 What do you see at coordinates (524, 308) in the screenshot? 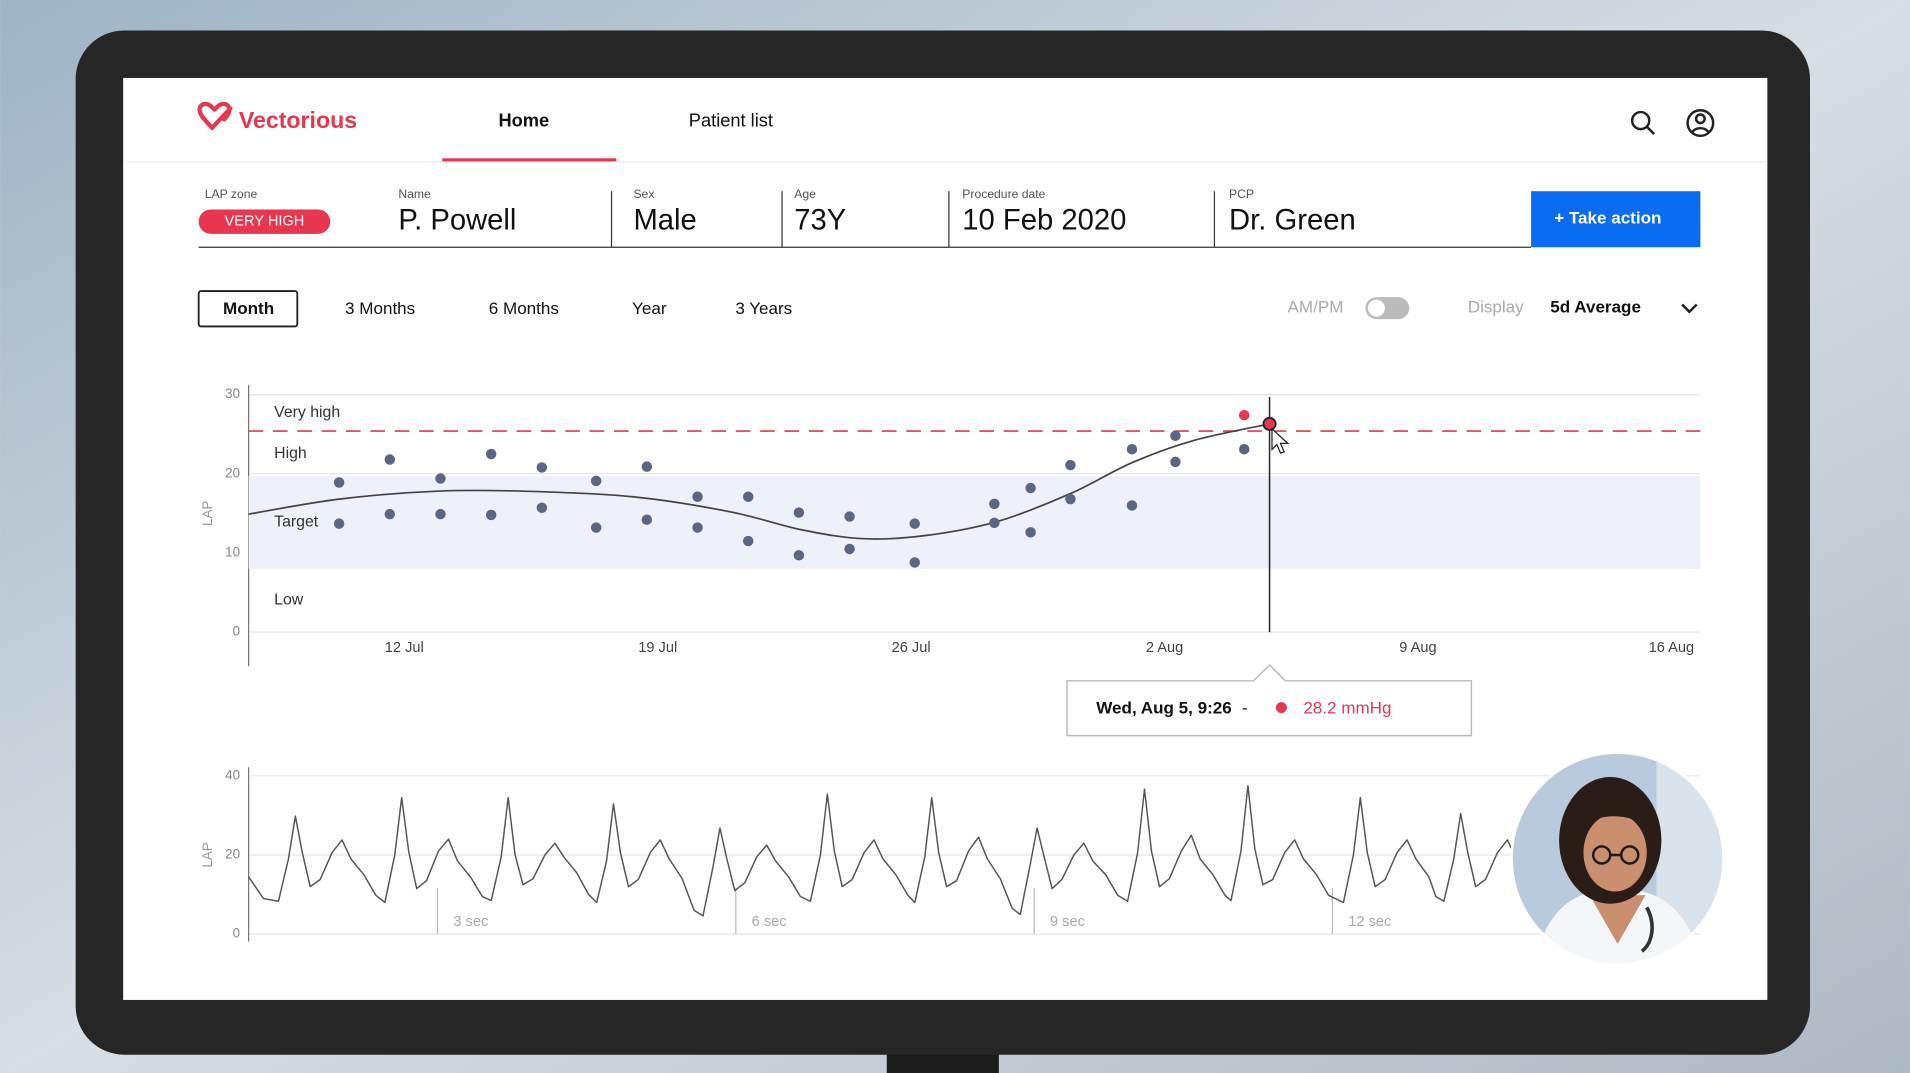
I see `range-option: 6 Months` at bounding box center [524, 308].